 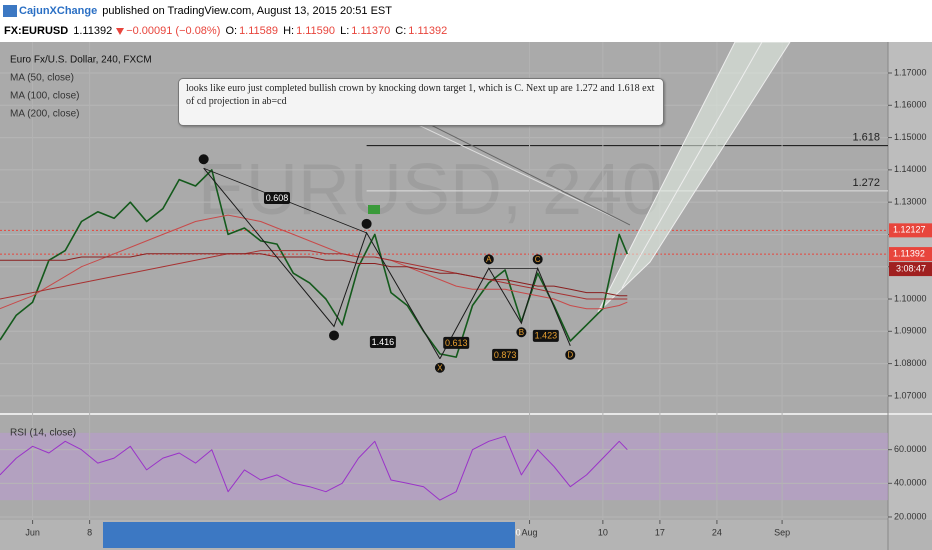 I want to click on y-tick-label: 1.17000, so click(x=910, y=72).